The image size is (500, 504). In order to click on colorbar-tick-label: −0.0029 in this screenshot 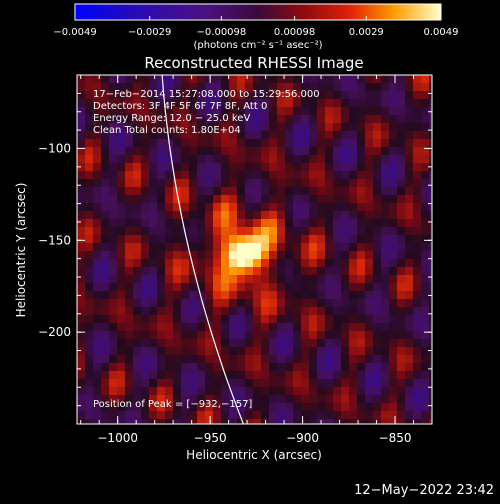, I will do `click(149, 32)`.